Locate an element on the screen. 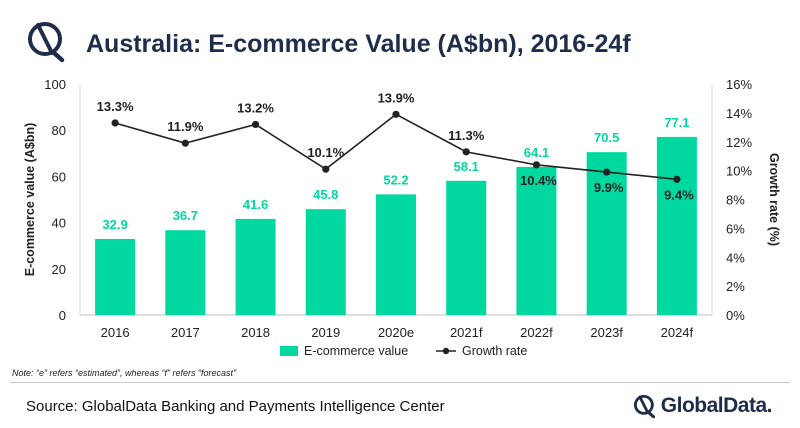 This screenshot has width=800, height=428. x-tick-label: 2017 is located at coordinates (185, 332).